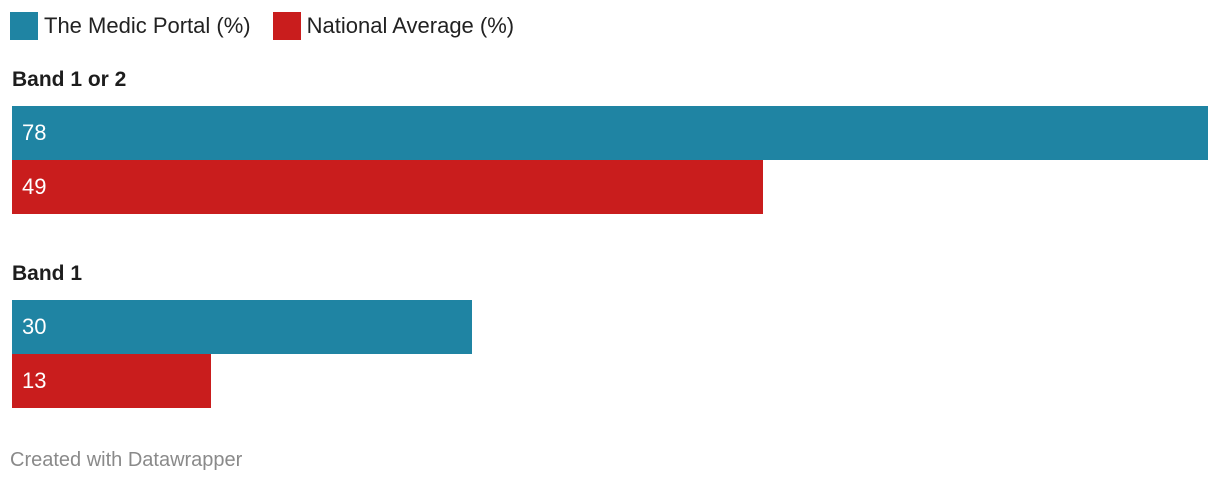 The width and height of the screenshot is (1220, 484). What do you see at coordinates (34, 186) in the screenshot?
I see `bar-value-label: 49` at bounding box center [34, 186].